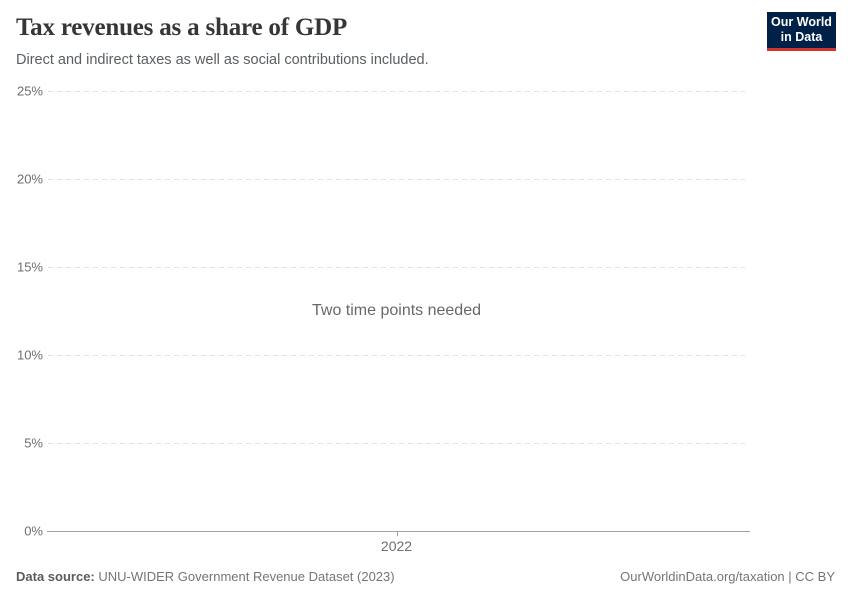 The width and height of the screenshot is (850, 600). What do you see at coordinates (801, 37) in the screenshot?
I see `owid-logo-line2: in Data` at bounding box center [801, 37].